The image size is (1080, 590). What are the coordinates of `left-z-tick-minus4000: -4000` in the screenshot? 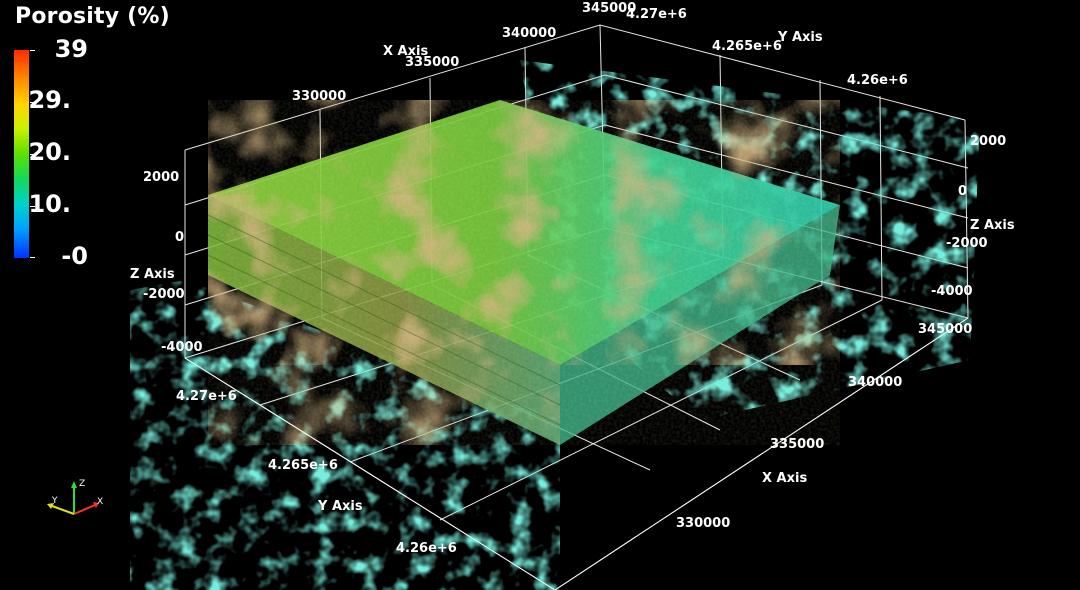 It's located at (182, 347).